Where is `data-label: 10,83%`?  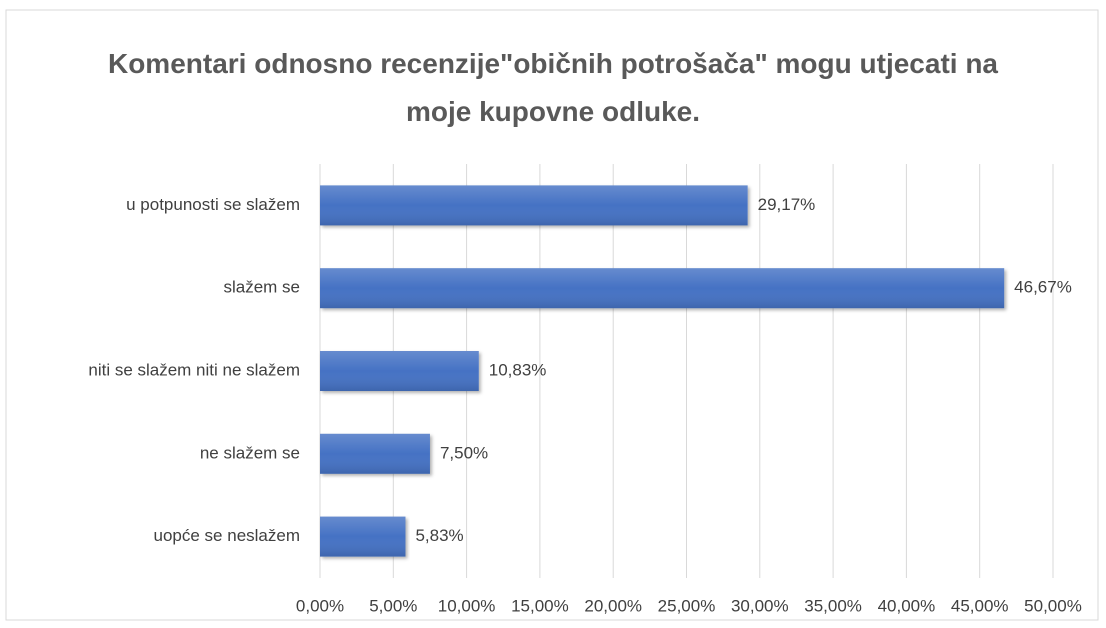
data-label: 10,83% is located at coordinates (518, 369).